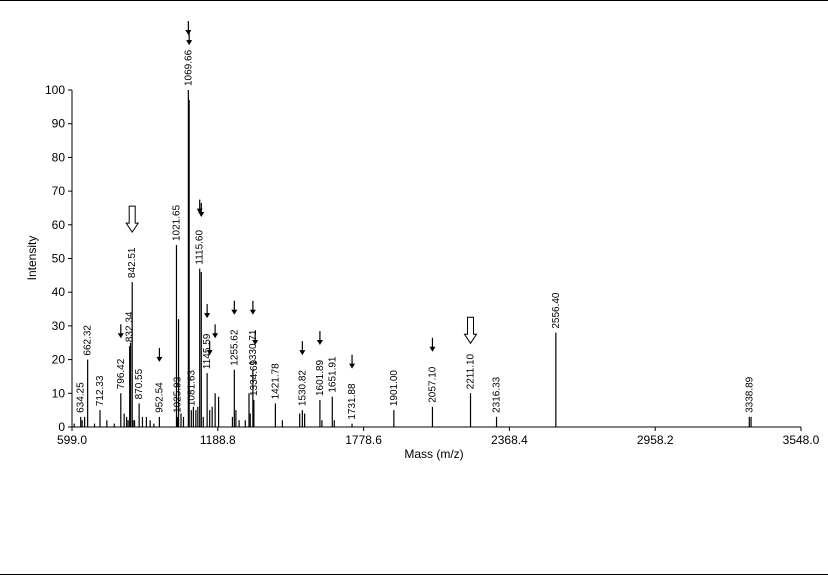 Image resolution: width=828 pixels, height=575 pixels. I want to click on peak-label: 1334.69, so click(254, 377).